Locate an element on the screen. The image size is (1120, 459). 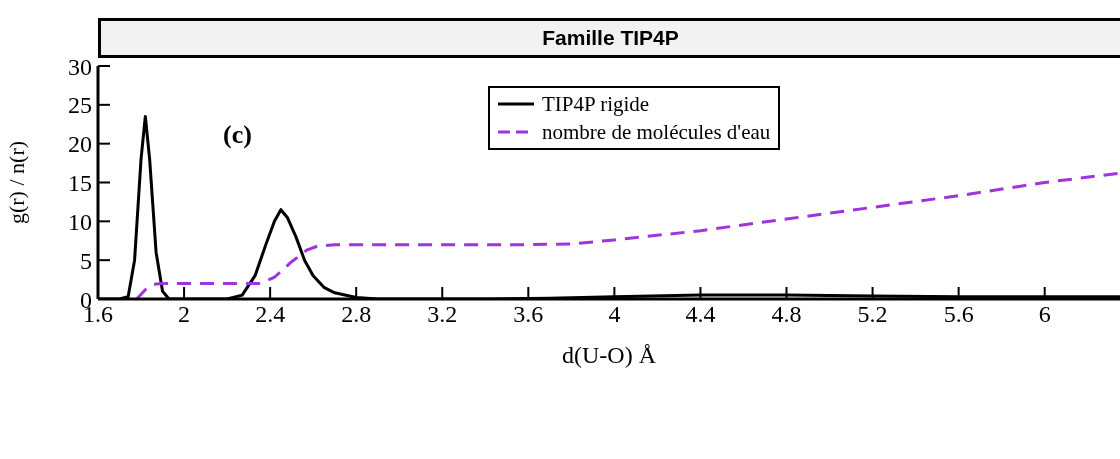
x-tick-label: 2 is located at coordinates (184, 314).